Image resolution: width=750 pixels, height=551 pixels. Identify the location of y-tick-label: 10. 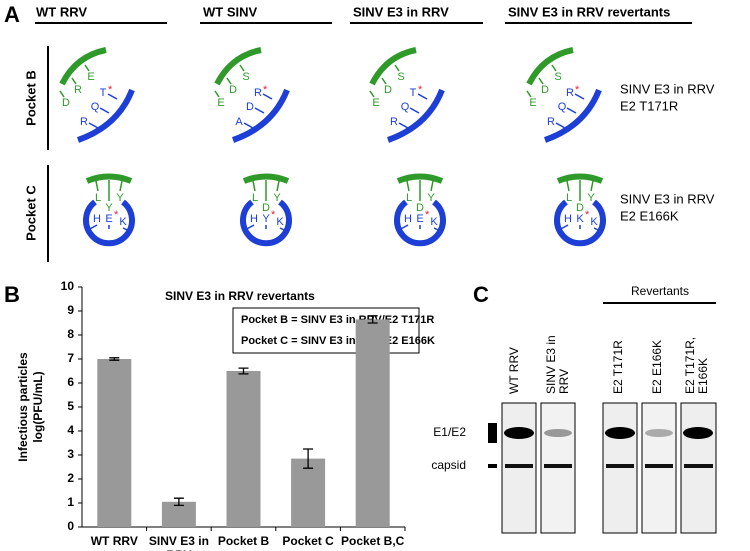
(68, 286).